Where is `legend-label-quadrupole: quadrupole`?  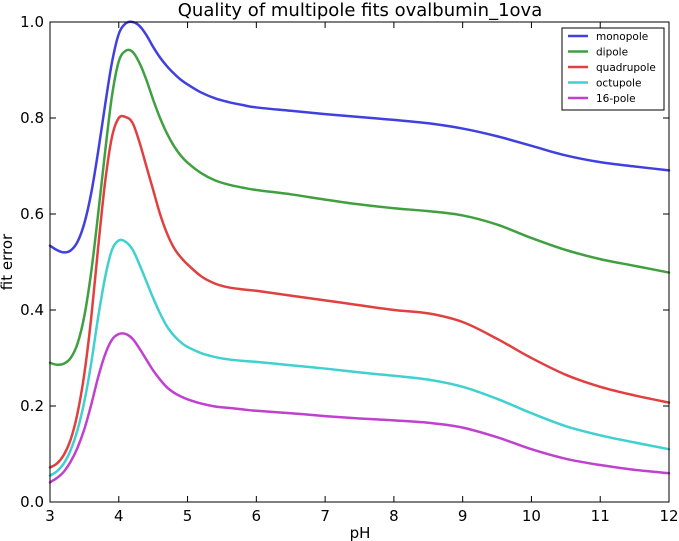 legend-label-quadrupole: quadrupole is located at coordinates (626, 68).